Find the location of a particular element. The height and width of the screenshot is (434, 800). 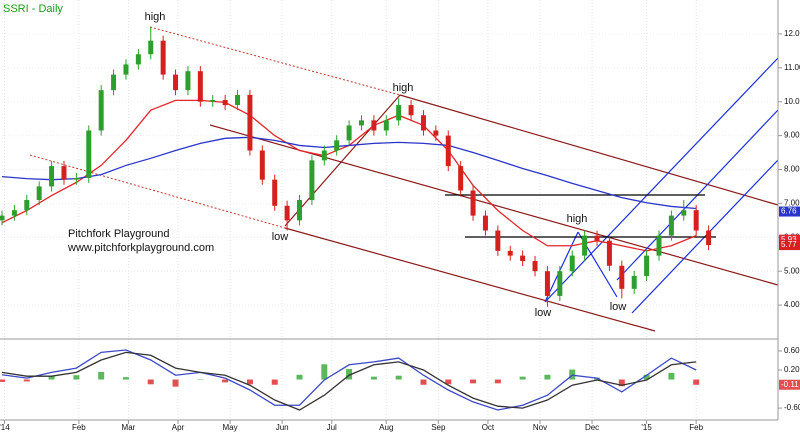

y-tick-label: 8.00 is located at coordinates (792, 169).